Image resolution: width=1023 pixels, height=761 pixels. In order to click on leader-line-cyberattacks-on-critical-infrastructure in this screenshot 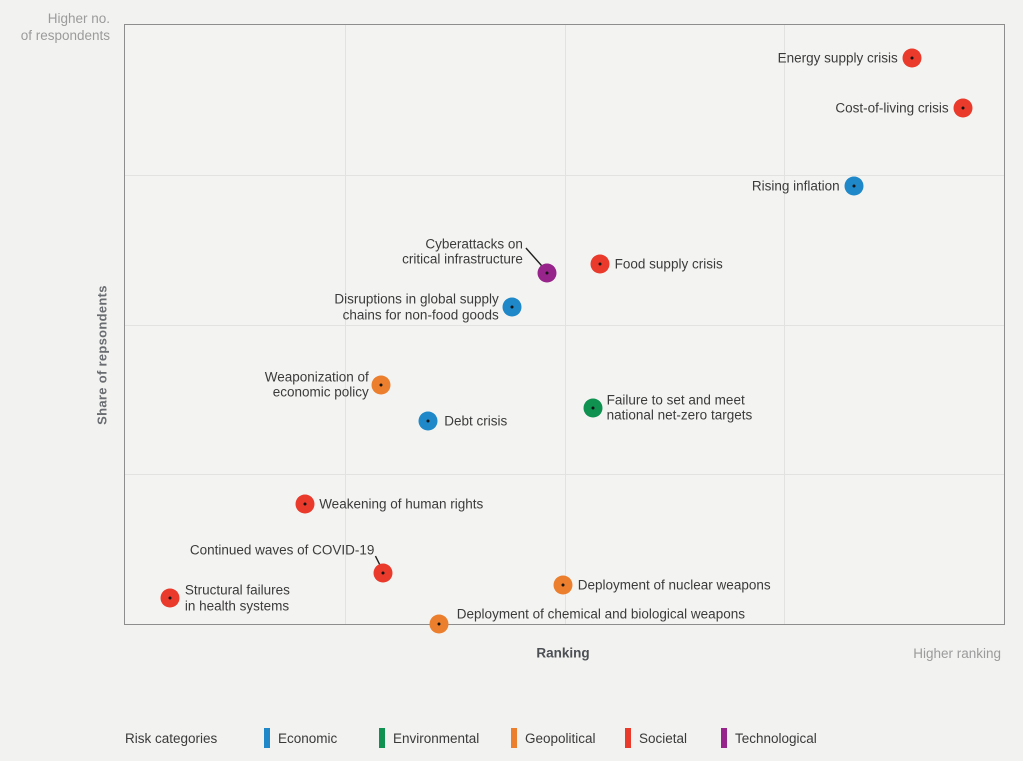, I will do `click(534, 257)`.